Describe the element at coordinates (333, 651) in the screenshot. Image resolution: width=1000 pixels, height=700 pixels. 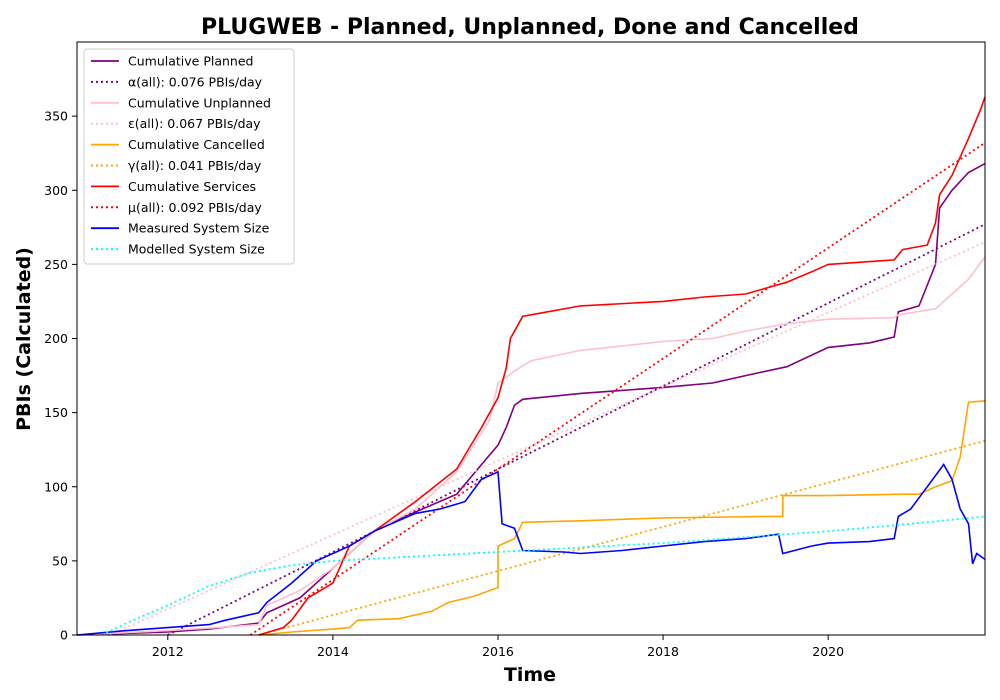
I see `x-tick-label: 2014` at that location.